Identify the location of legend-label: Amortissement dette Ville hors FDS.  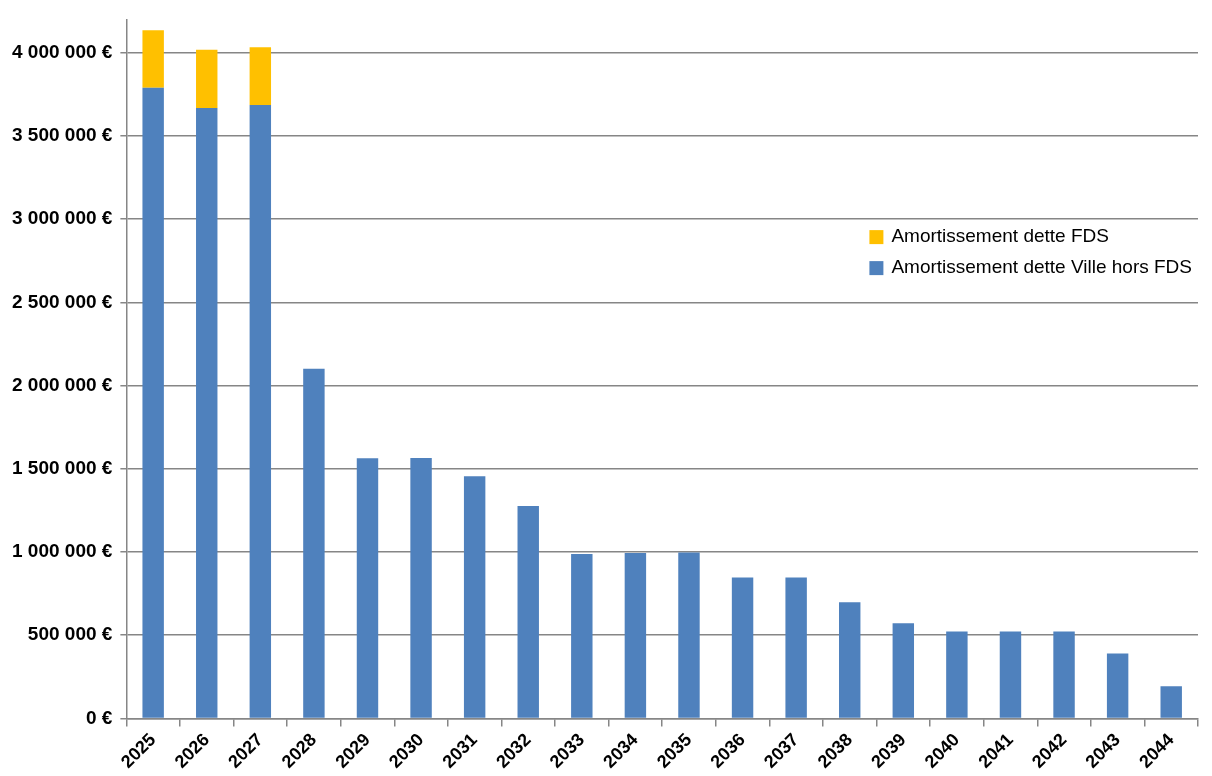
(1042, 267).